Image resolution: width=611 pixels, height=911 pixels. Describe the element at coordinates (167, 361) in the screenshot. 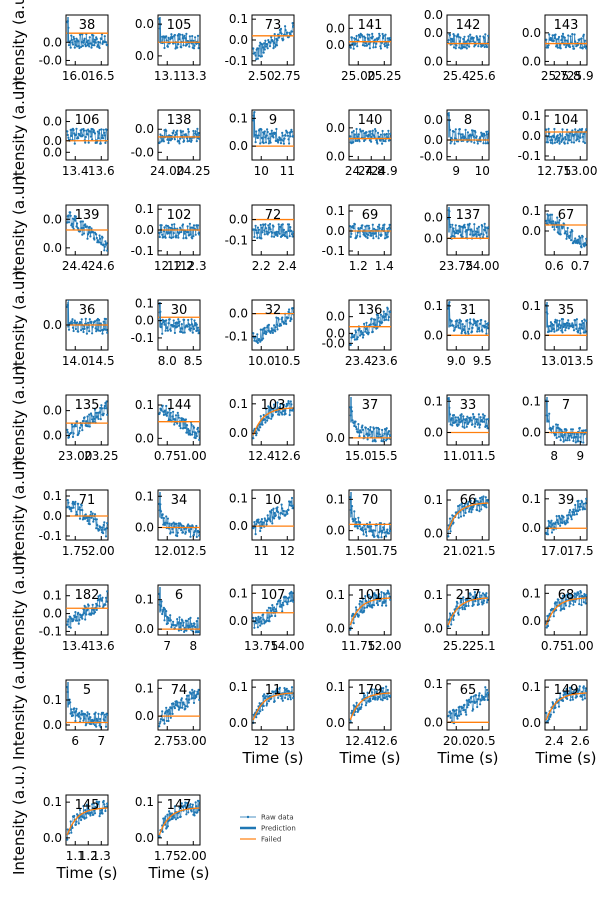

I see `x-tick-label: 8.0` at that location.